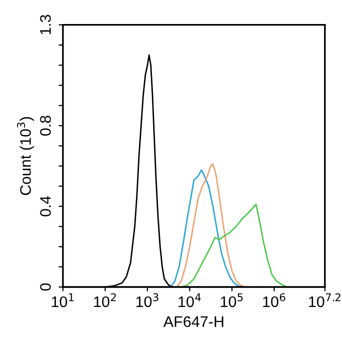 The width and height of the screenshot is (342, 350). Describe the element at coordinates (193, 322) in the screenshot. I see `x-axis-title: AF647-H` at that location.